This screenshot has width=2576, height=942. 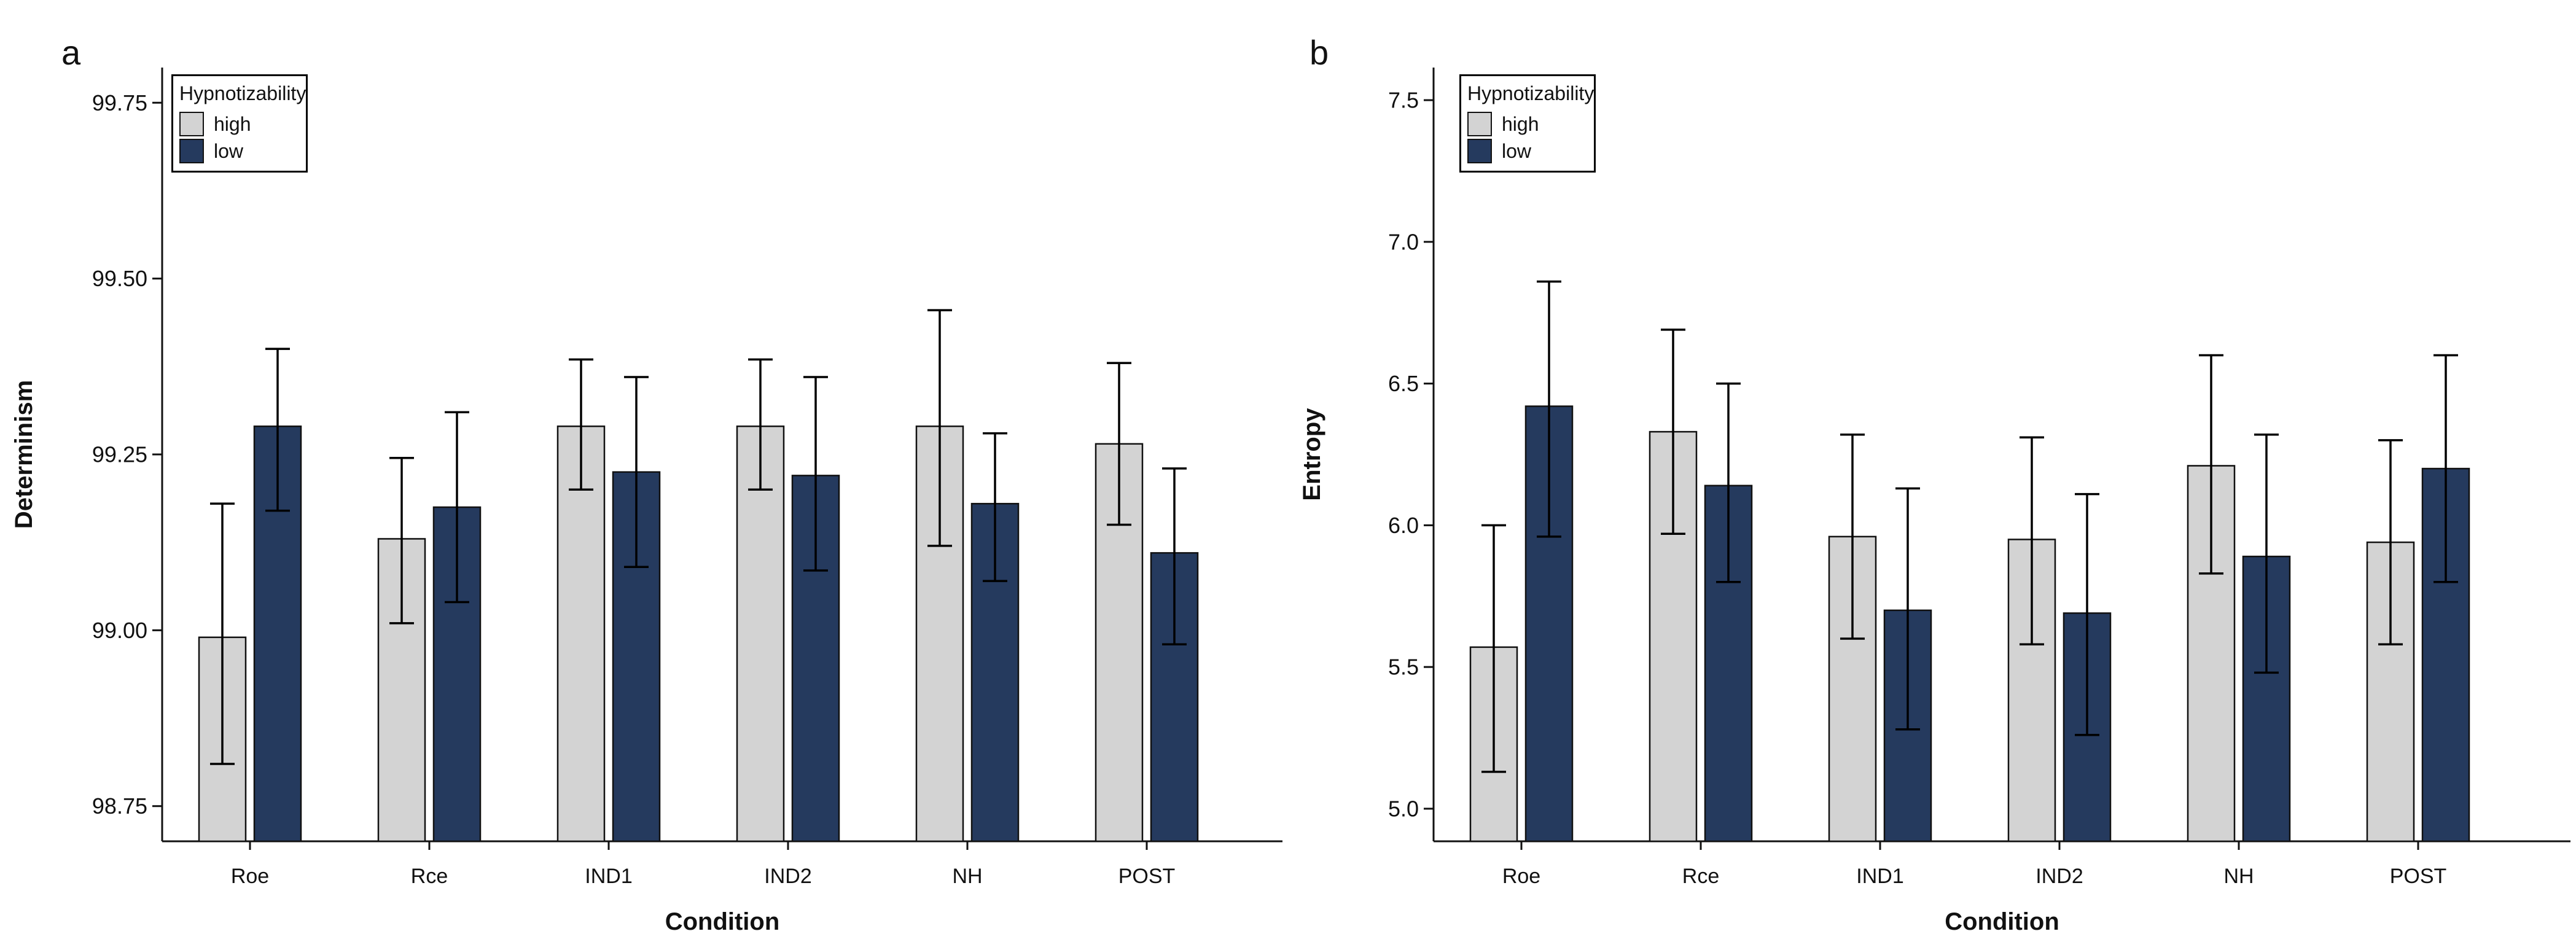 What do you see at coordinates (119, 454) in the screenshot?
I see `y-tick-label: 99.25` at bounding box center [119, 454].